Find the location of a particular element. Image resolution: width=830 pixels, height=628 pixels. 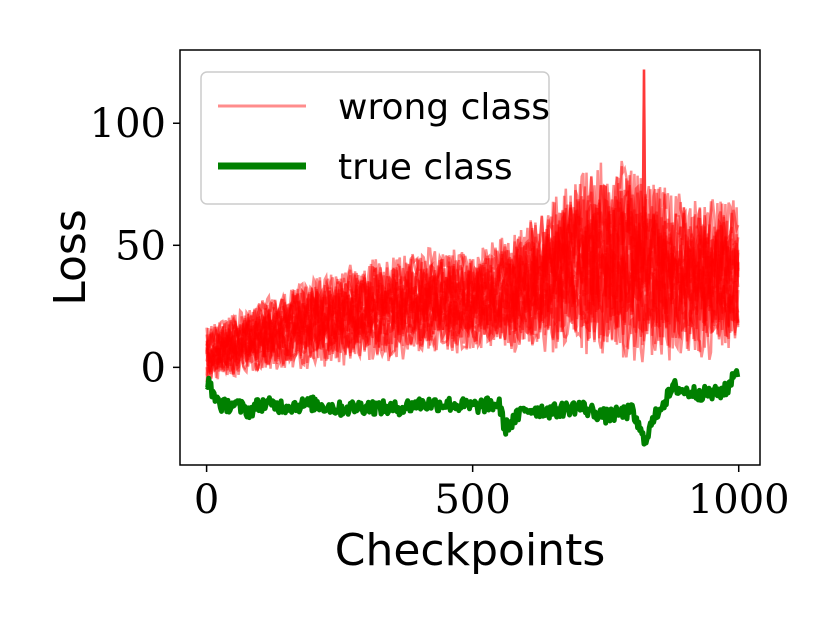

y-tick-label: 100 is located at coordinates (128, 124).